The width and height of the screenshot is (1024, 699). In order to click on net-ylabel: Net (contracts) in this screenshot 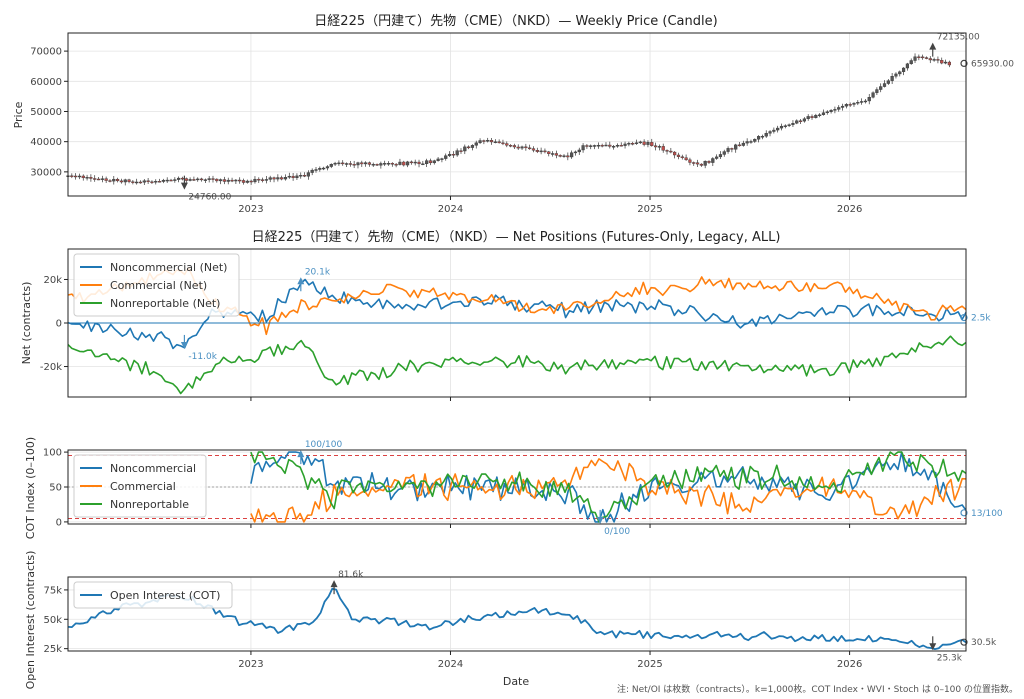, I will do `click(26, 323)`.